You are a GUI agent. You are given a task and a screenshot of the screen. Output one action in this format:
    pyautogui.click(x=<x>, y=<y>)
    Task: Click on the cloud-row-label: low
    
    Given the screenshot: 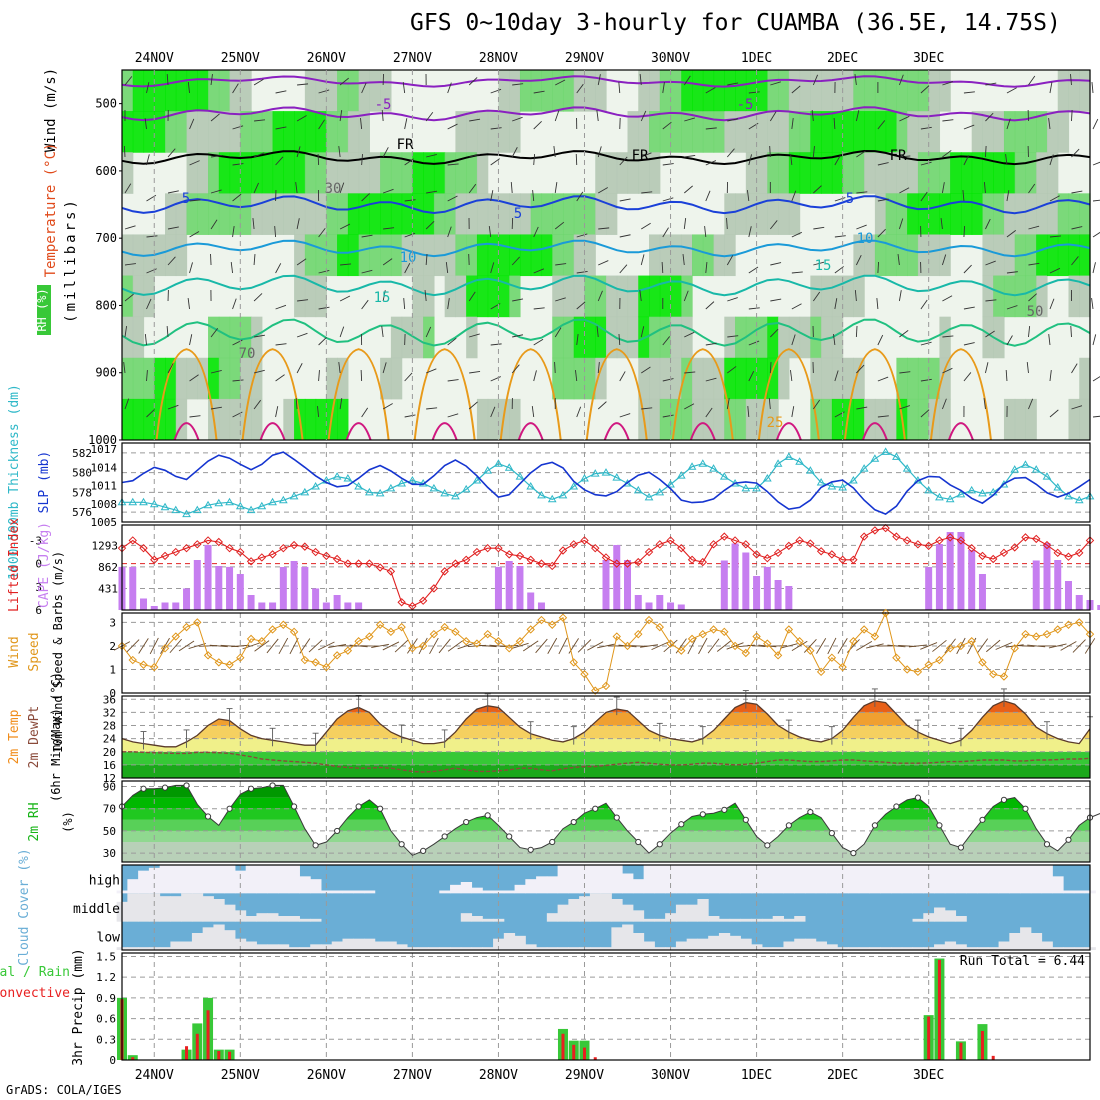 What is the action you would take?
    pyautogui.click(x=109, y=937)
    